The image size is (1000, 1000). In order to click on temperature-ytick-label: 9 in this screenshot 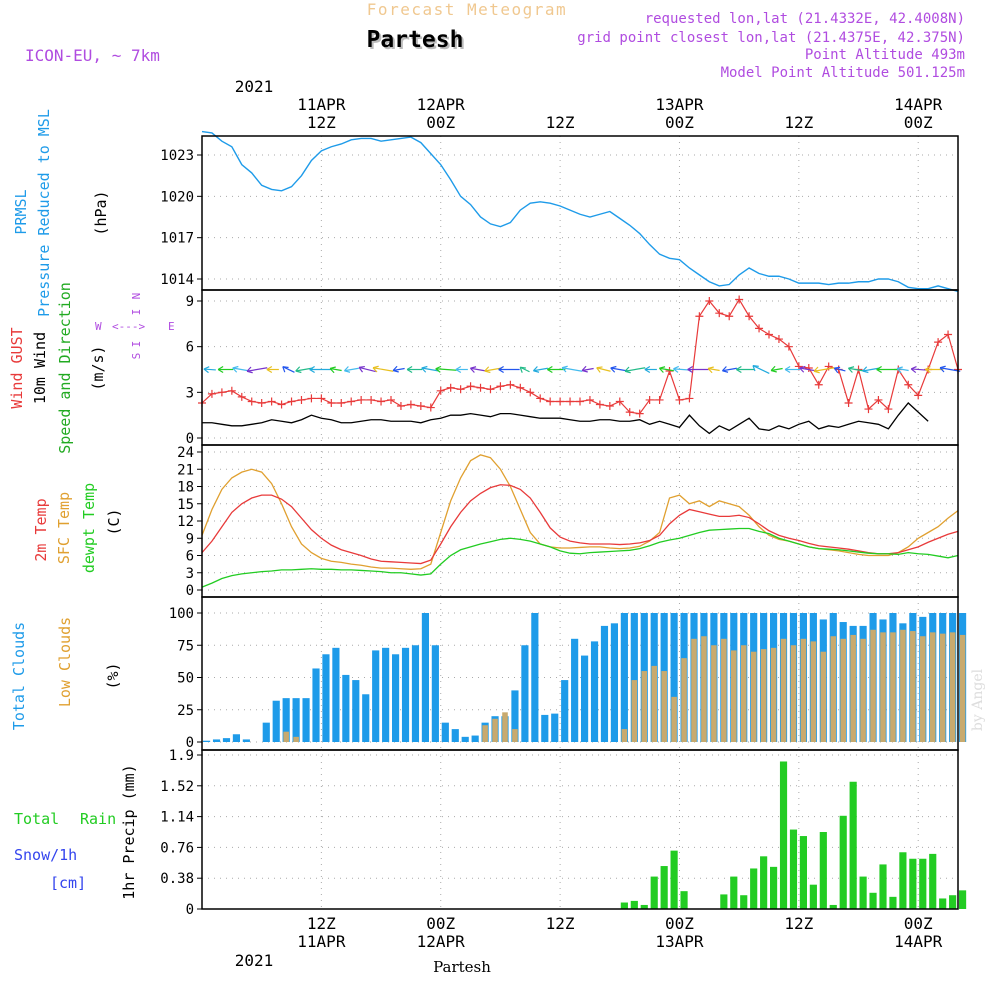, I will do `click(190, 539)`.